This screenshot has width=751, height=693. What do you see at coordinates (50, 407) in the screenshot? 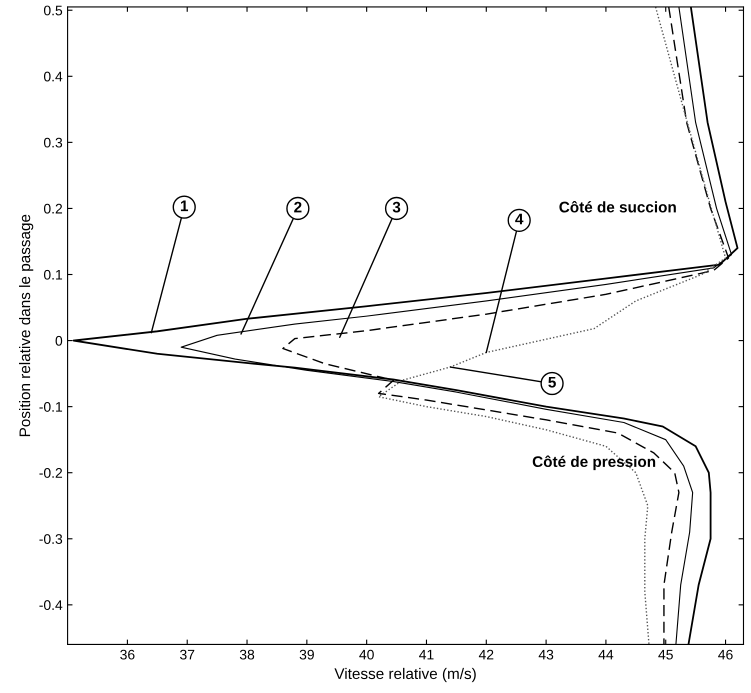
I see `y-tick-label: -0.1` at bounding box center [50, 407].